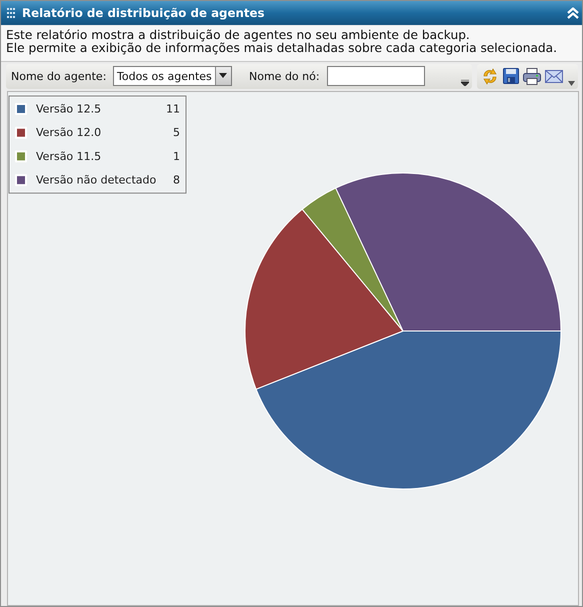 Image resolution: width=583 pixels, height=607 pixels. I want to click on chart-title: Relatório de distribuição de agentes, so click(143, 13).